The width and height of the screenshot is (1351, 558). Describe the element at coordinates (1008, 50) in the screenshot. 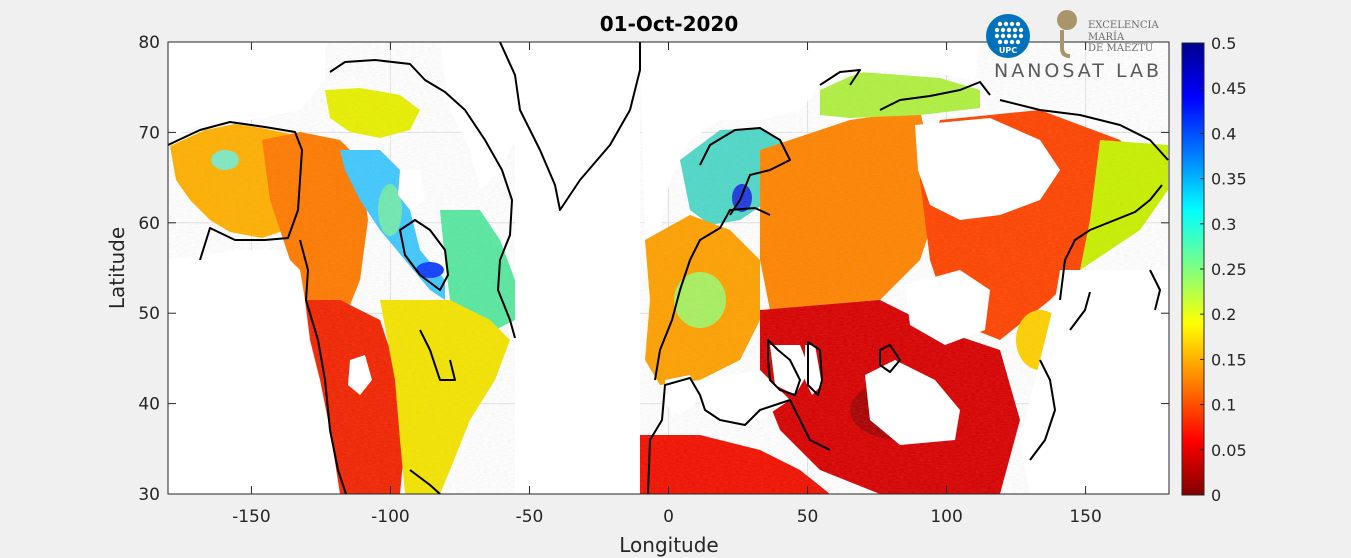

I see `upc-logo-text: UPC` at that location.